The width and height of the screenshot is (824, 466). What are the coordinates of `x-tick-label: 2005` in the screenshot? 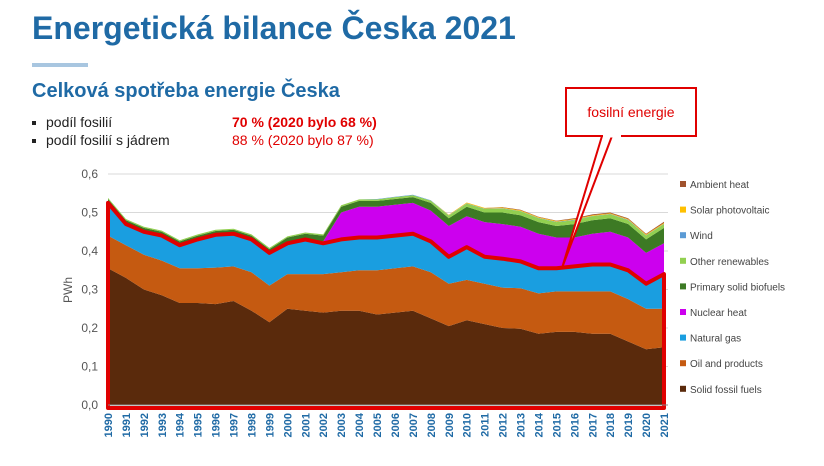 It's located at (378, 425).